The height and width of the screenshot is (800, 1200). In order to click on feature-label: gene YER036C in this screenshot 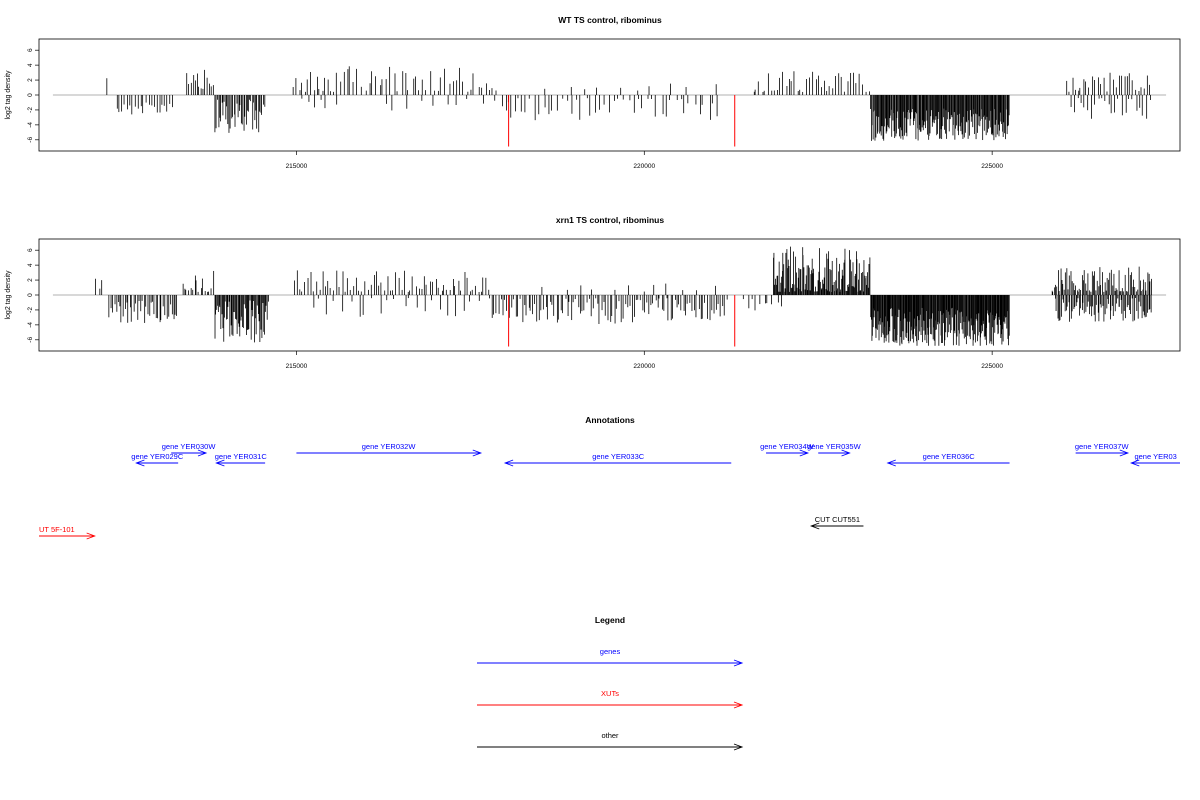, I will do `click(949, 456)`.